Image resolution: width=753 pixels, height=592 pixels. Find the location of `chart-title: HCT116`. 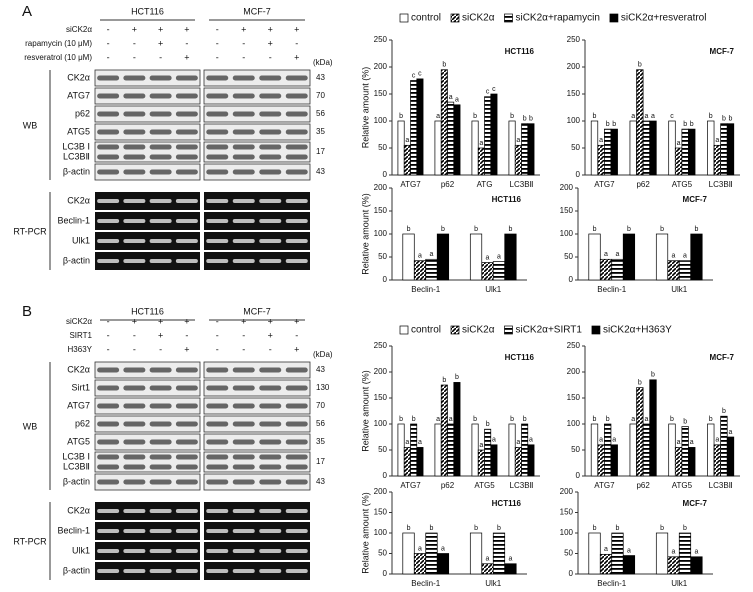

chart-title: HCT116 is located at coordinates (507, 503).